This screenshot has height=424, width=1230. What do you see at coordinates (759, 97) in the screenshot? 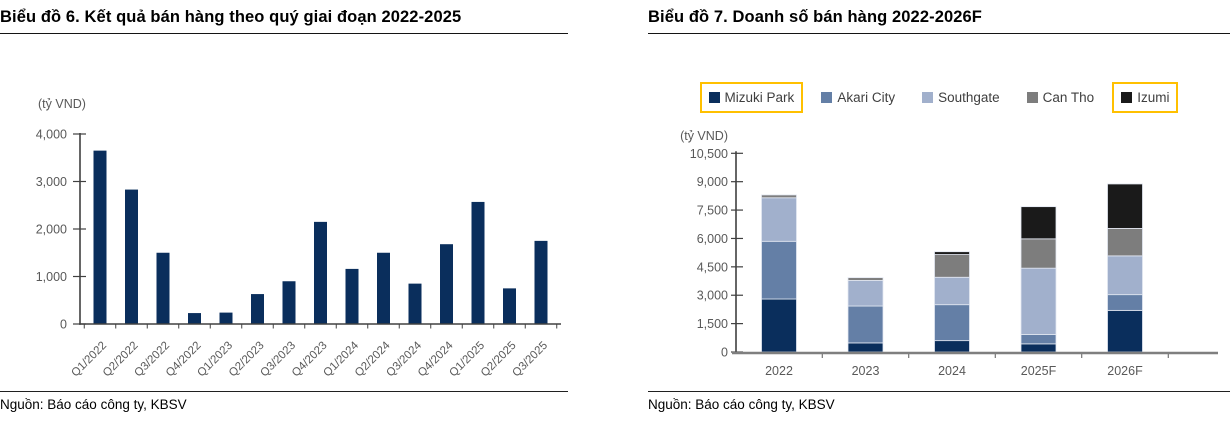
I see `legend-label: Mizuki Park` at bounding box center [759, 97].